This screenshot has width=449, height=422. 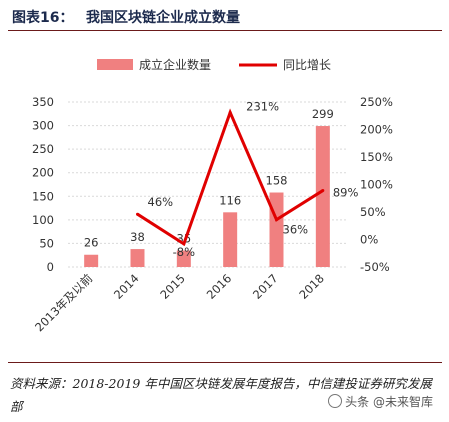 I want to click on figure-label: 图表16：, so click(x=43, y=18).